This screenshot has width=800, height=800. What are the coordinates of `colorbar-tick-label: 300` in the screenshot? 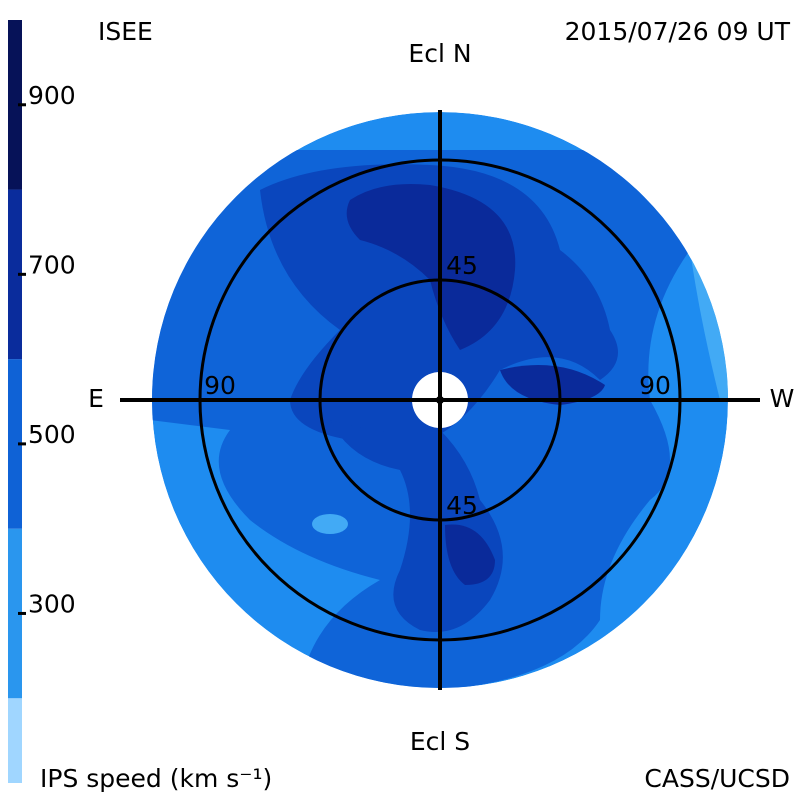 It's located at (52, 603).